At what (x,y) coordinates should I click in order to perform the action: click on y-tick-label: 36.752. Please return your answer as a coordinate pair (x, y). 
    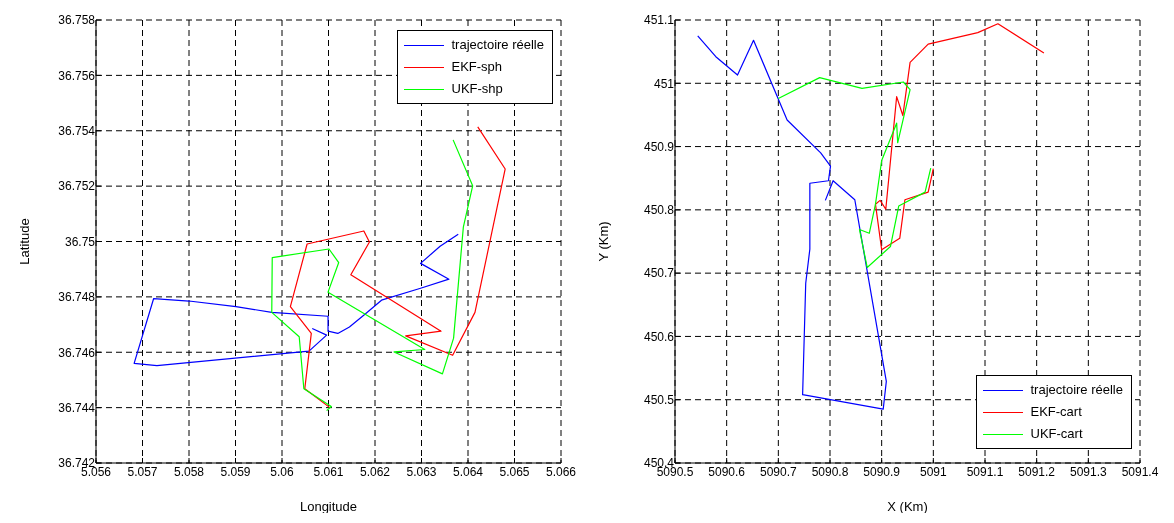
    Looking at the image, I should click on (77, 186).